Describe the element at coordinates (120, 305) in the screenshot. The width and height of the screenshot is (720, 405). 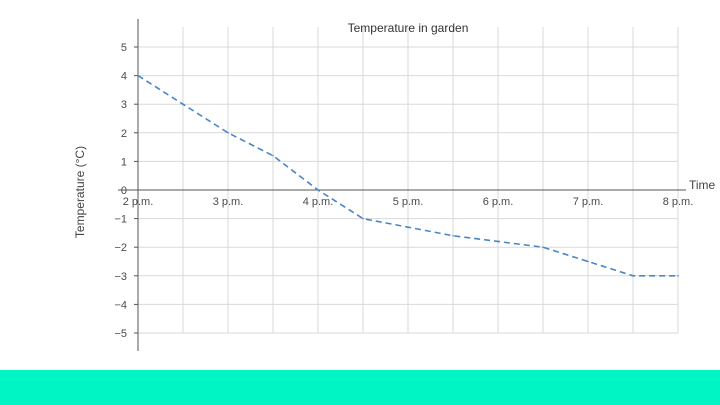
I see `y-tick-label: −4` at that location.